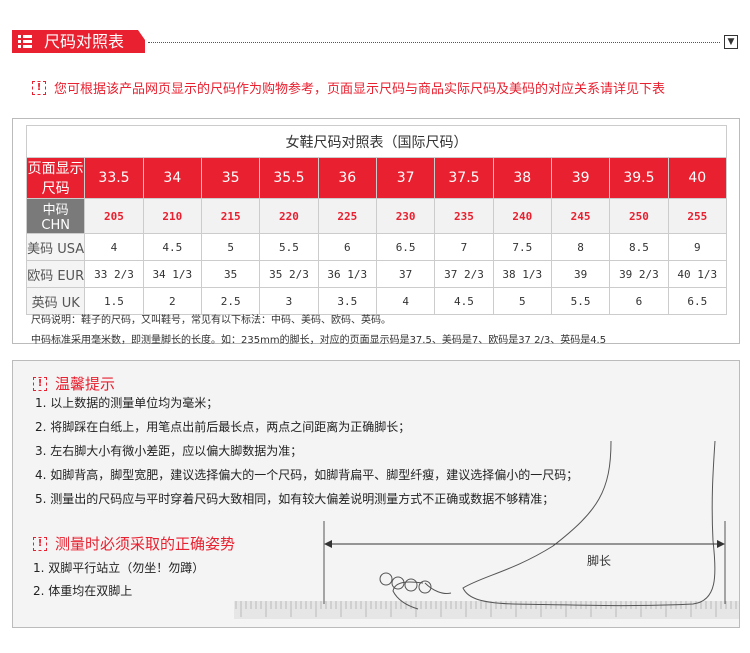  Describe the element at coordinates (639, 216) in the screenshot. I see `size-cell: 250` at that location.